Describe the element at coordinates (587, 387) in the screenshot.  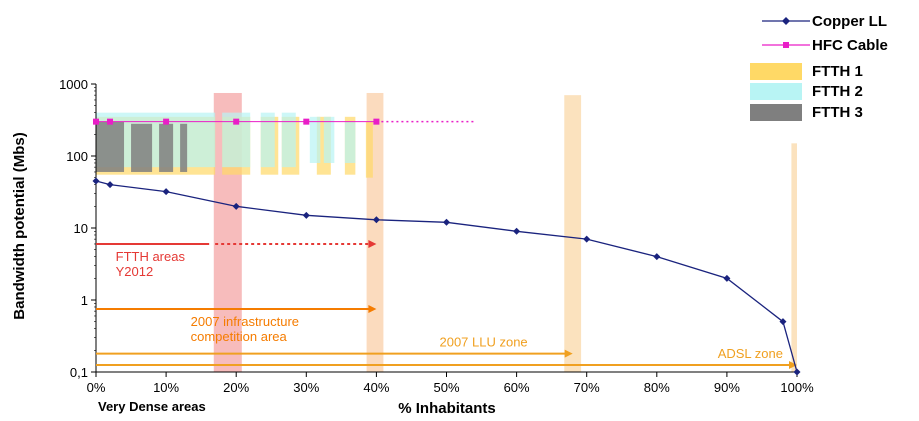
I see `x-tick-label: 70%` at that location.